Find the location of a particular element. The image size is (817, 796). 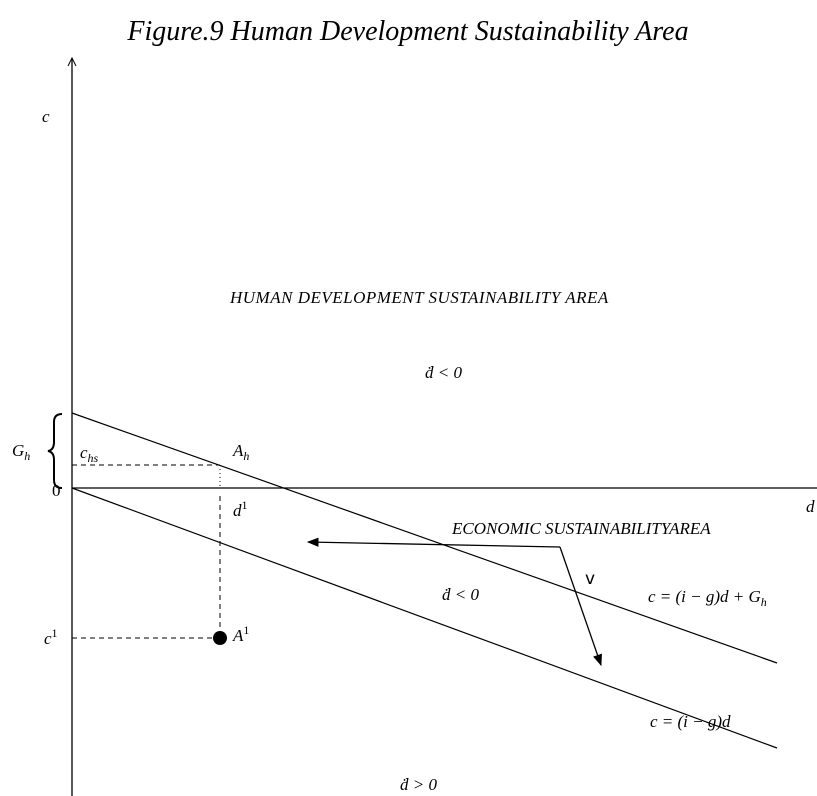

arrow-down is located at coordinates (580, 606).